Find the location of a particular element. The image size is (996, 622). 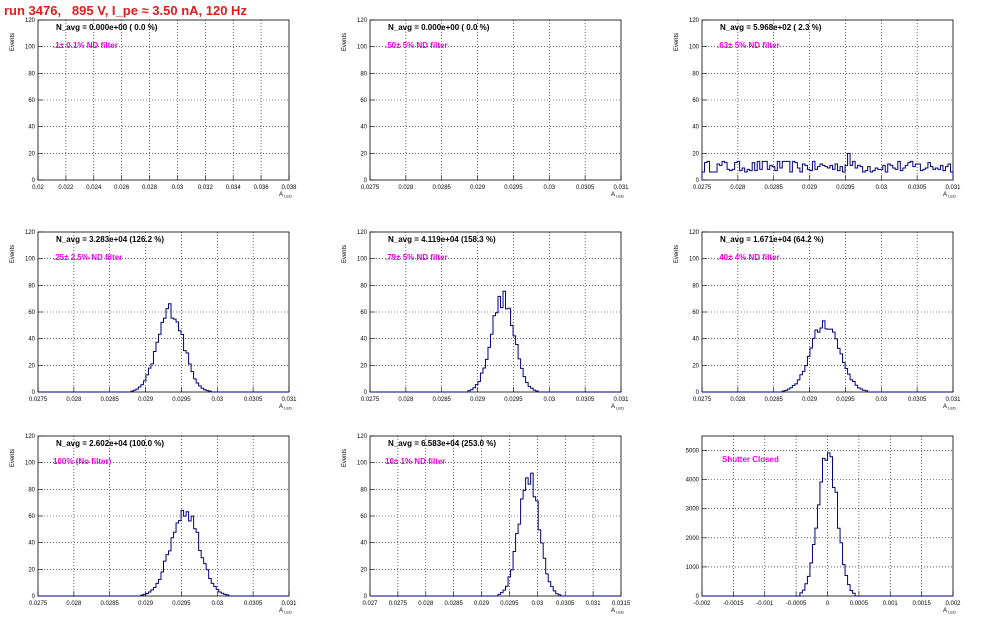

y-tick-label: 2000 is located at coordinates (693, 539).